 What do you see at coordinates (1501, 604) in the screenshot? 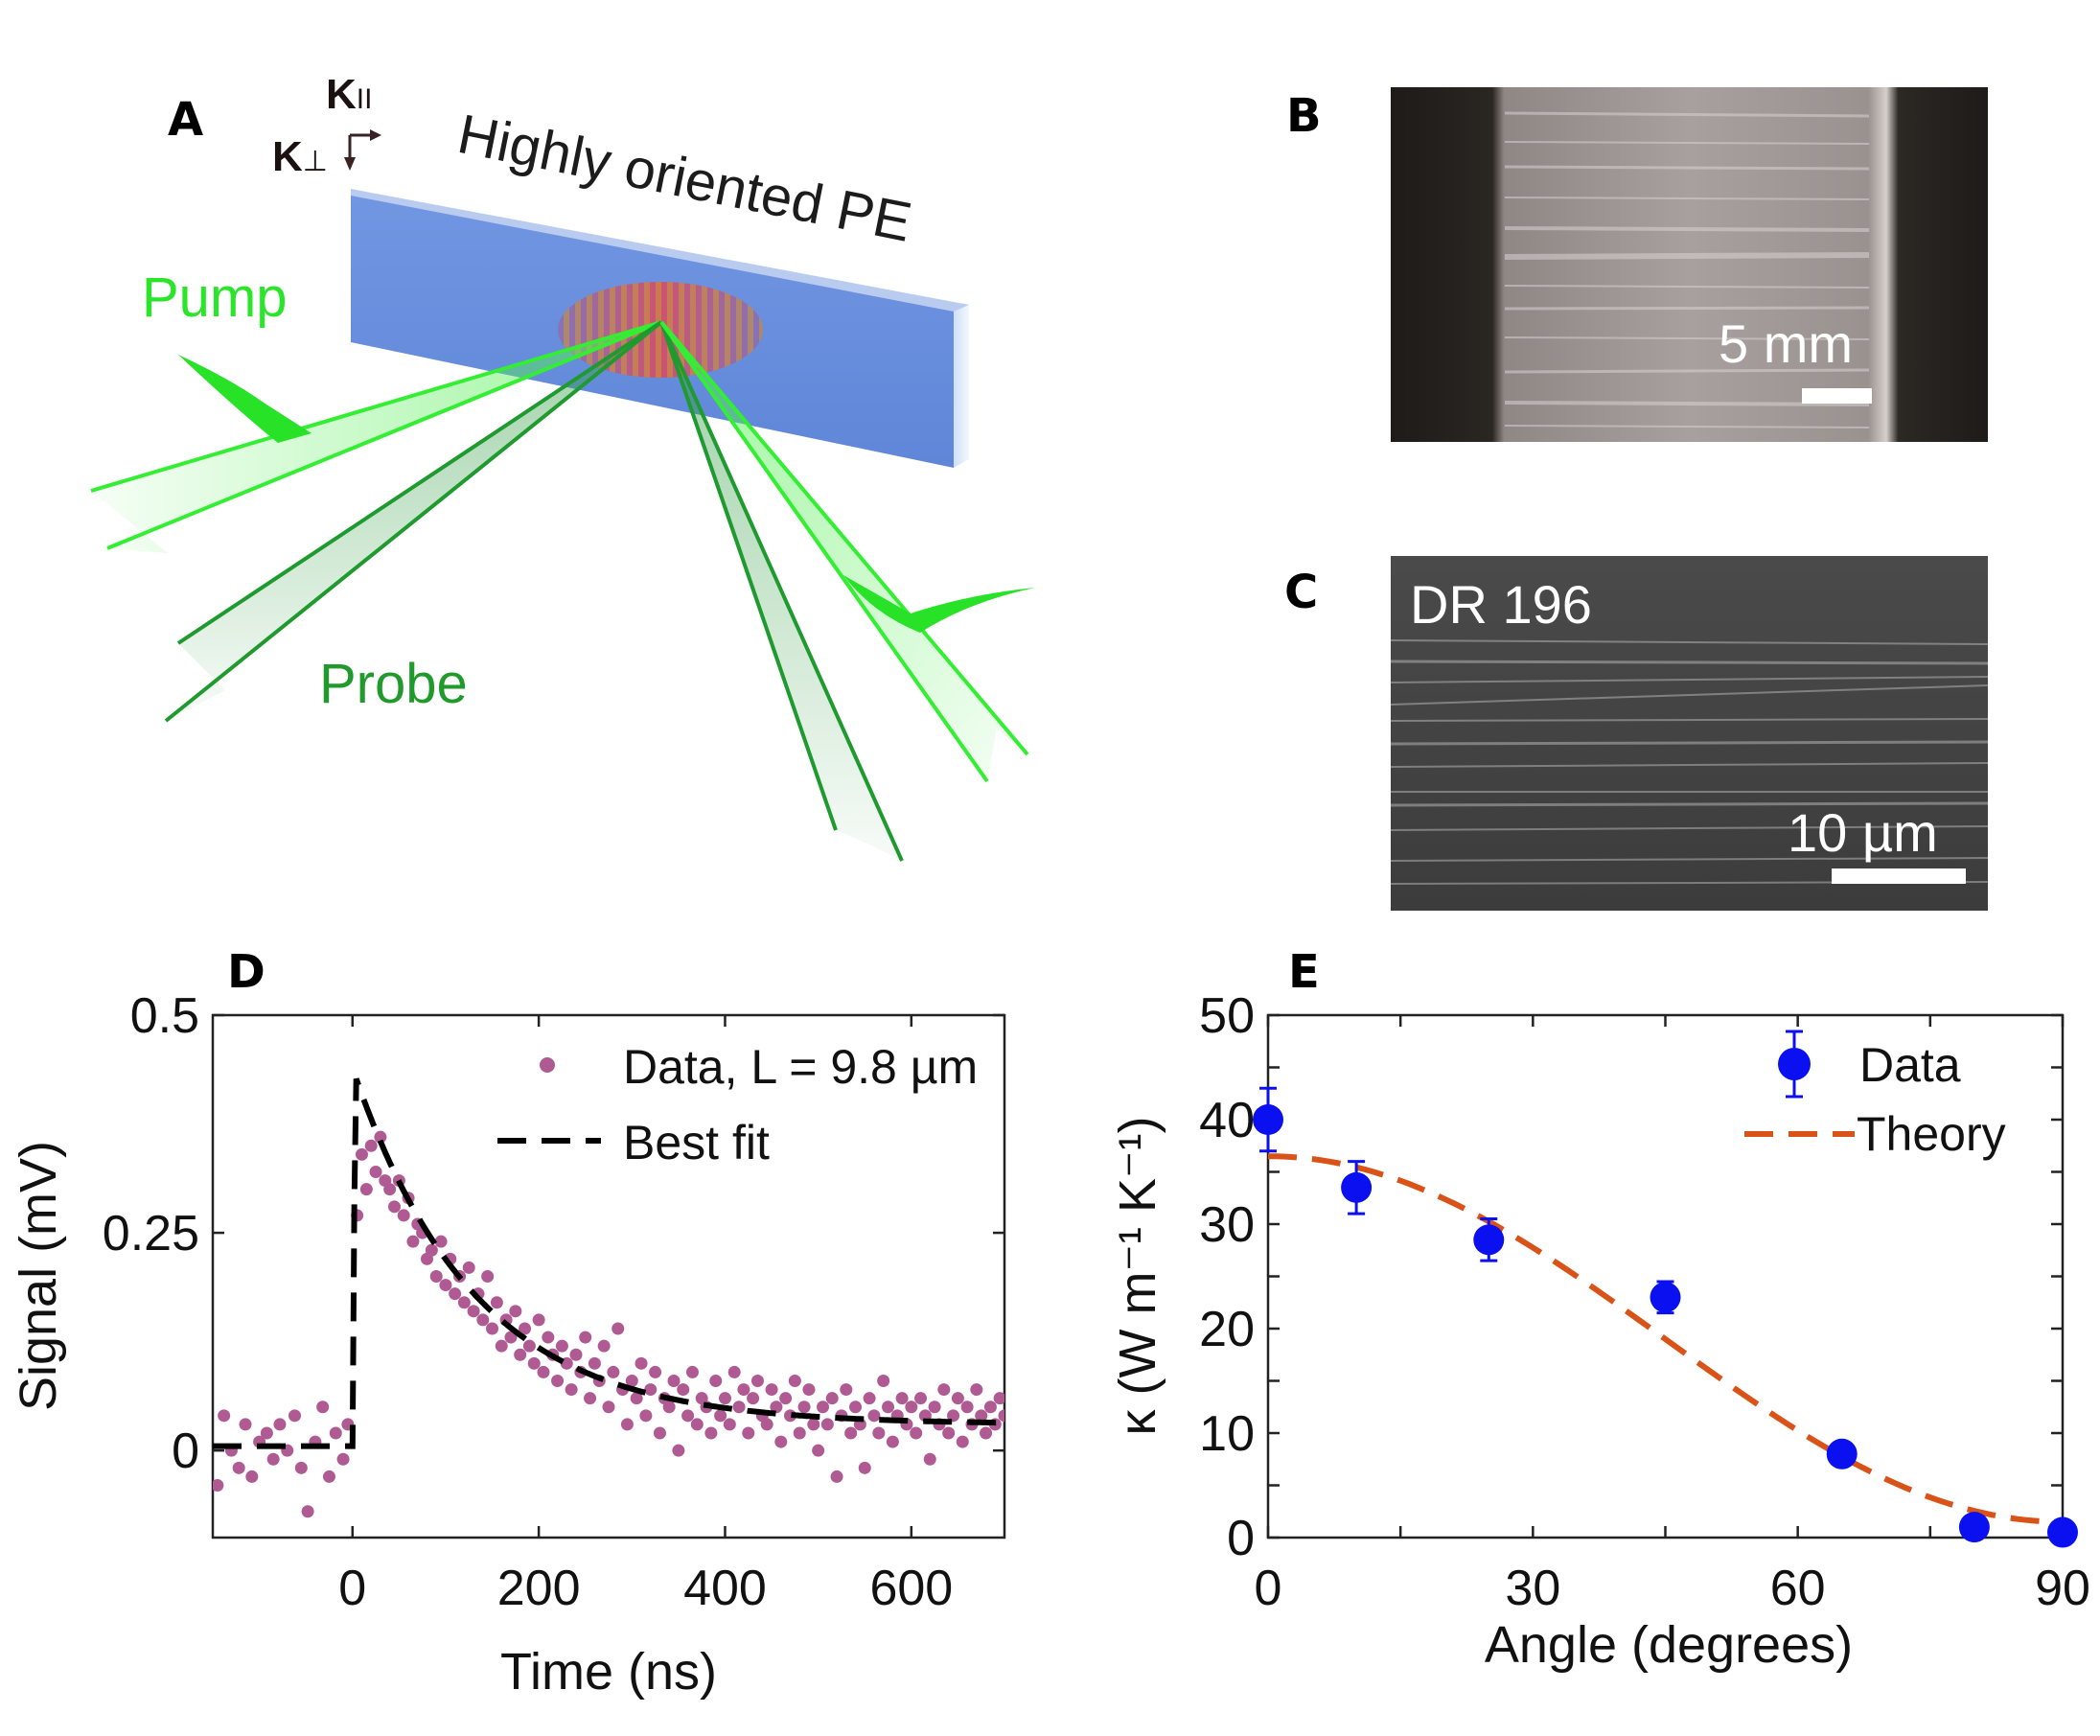
I see `sem-overlay-label: DR 196` at bounding box center [1501, 604].